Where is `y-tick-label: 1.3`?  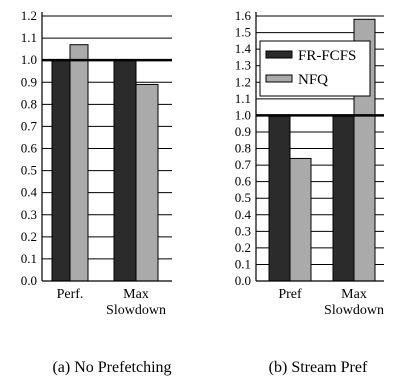 y-tick-label: 1.3 is located at coordinates (243, 65).